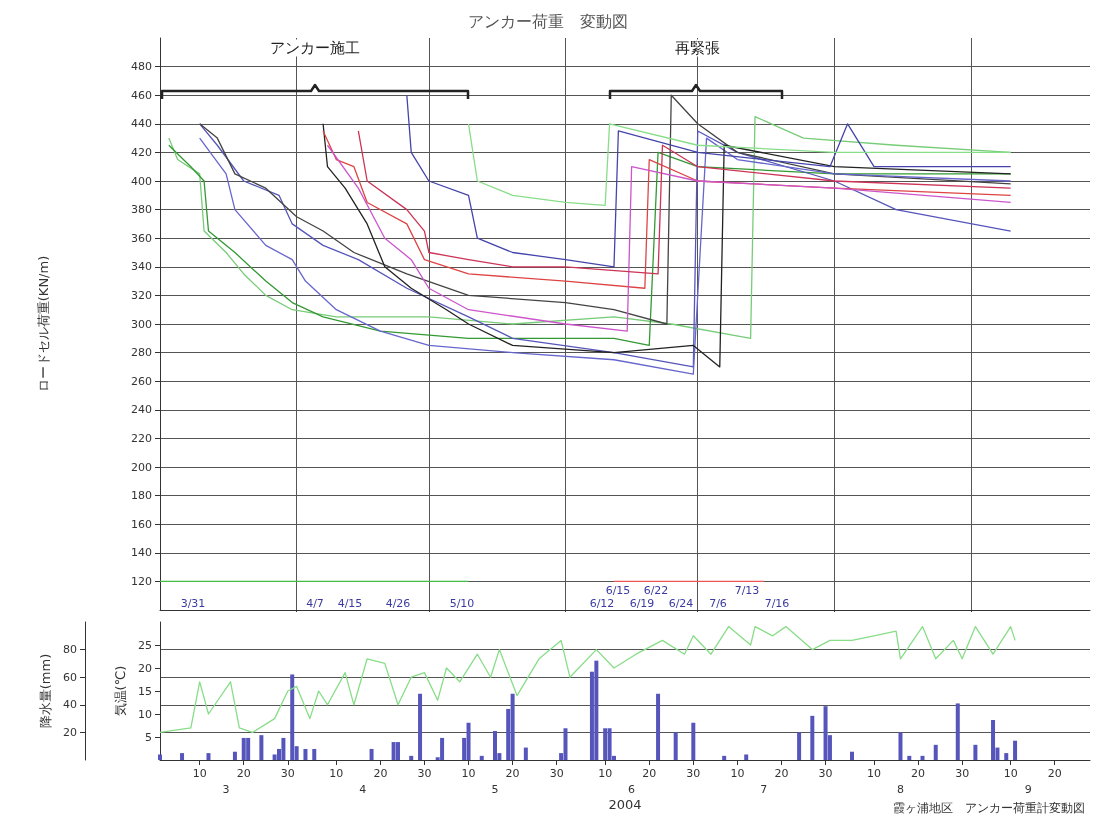 The width and height of the screenshot is (1095, 818). I want to click on y-tick-label: 160, so click(141, 524).